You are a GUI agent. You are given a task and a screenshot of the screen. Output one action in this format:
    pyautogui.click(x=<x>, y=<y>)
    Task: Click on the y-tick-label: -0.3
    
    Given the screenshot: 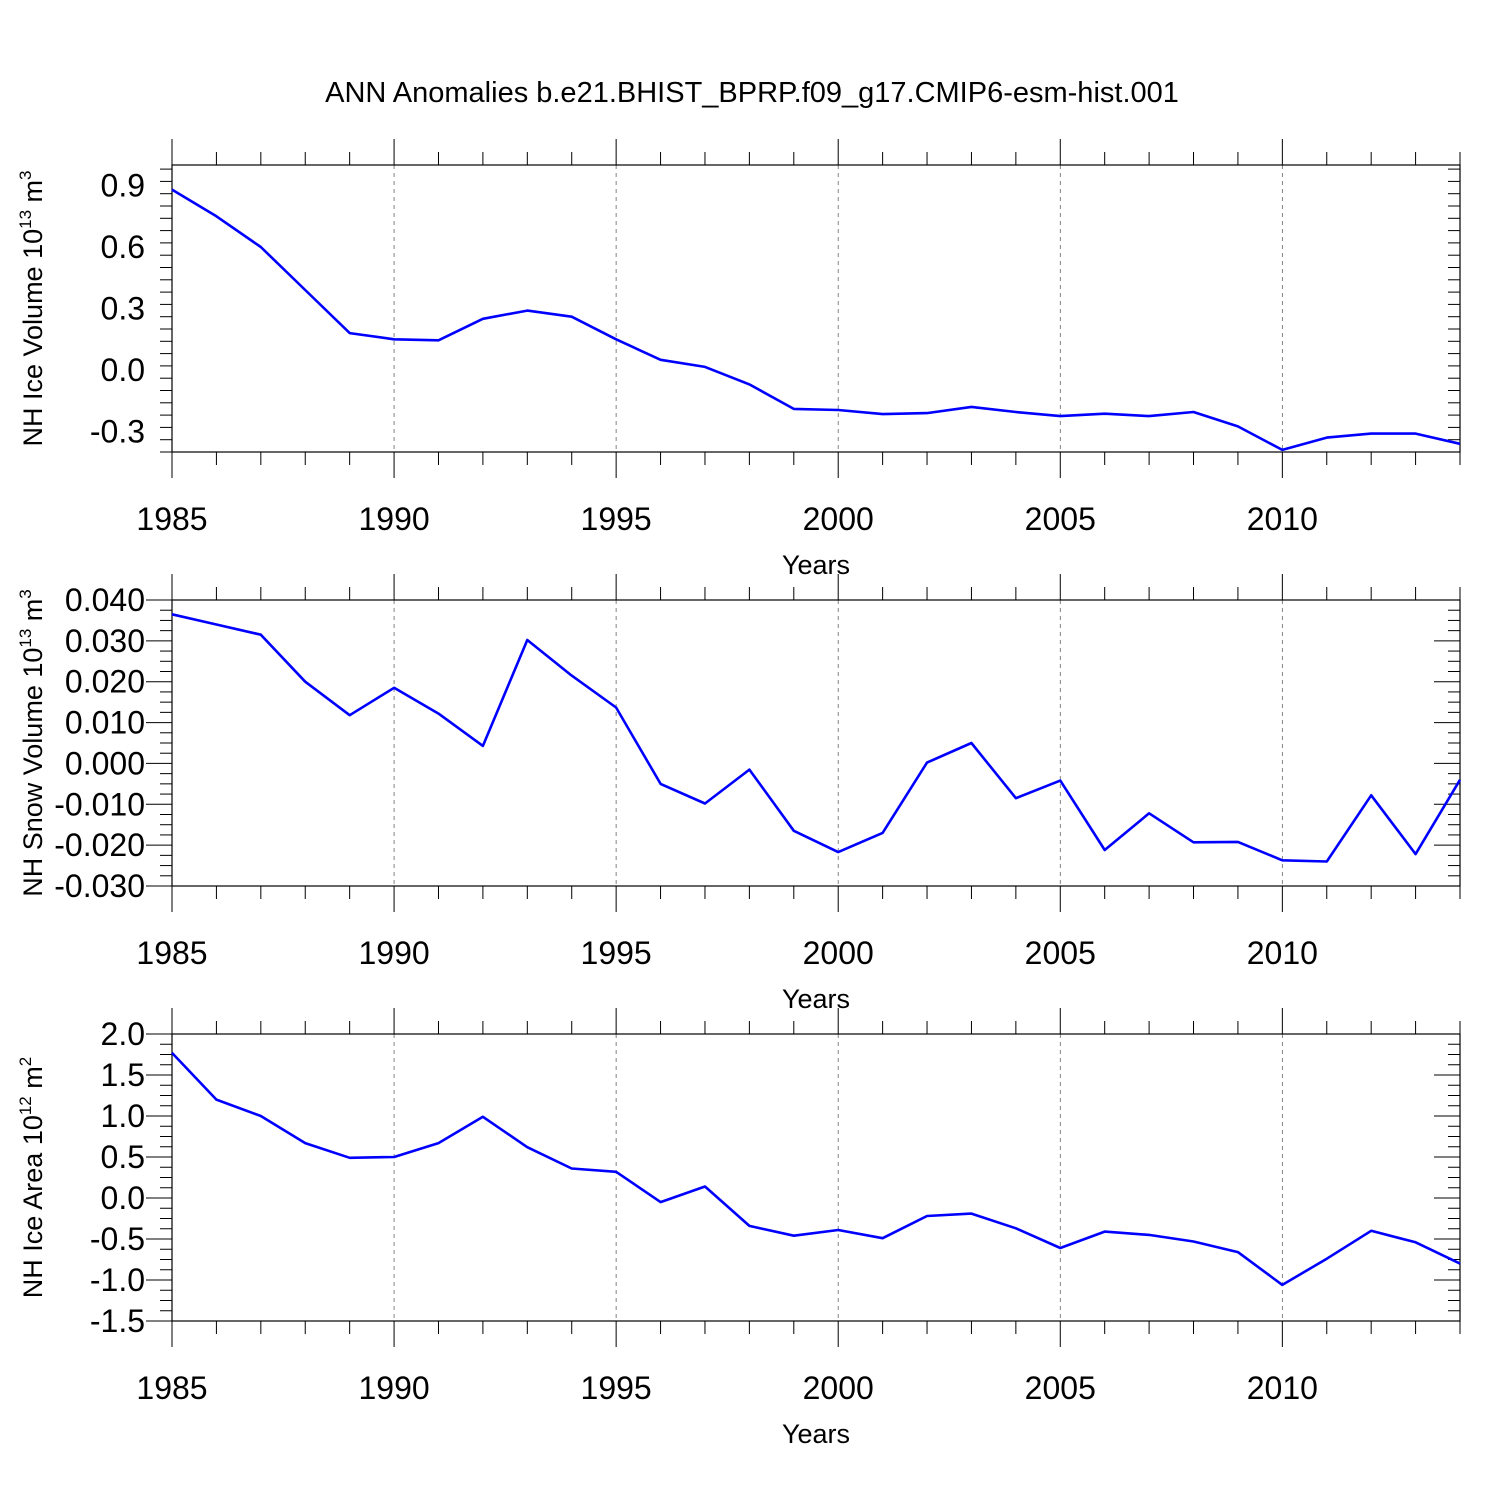 What is the action you would take?
    pyautogui.click(x=117, y=432)
    